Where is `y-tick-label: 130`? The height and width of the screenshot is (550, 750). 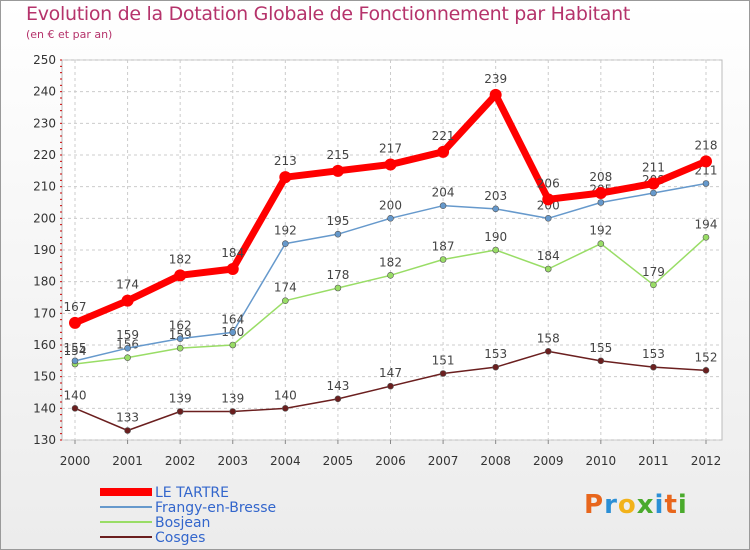 y-tick-label: 130 is located at coordinates (44, 440).